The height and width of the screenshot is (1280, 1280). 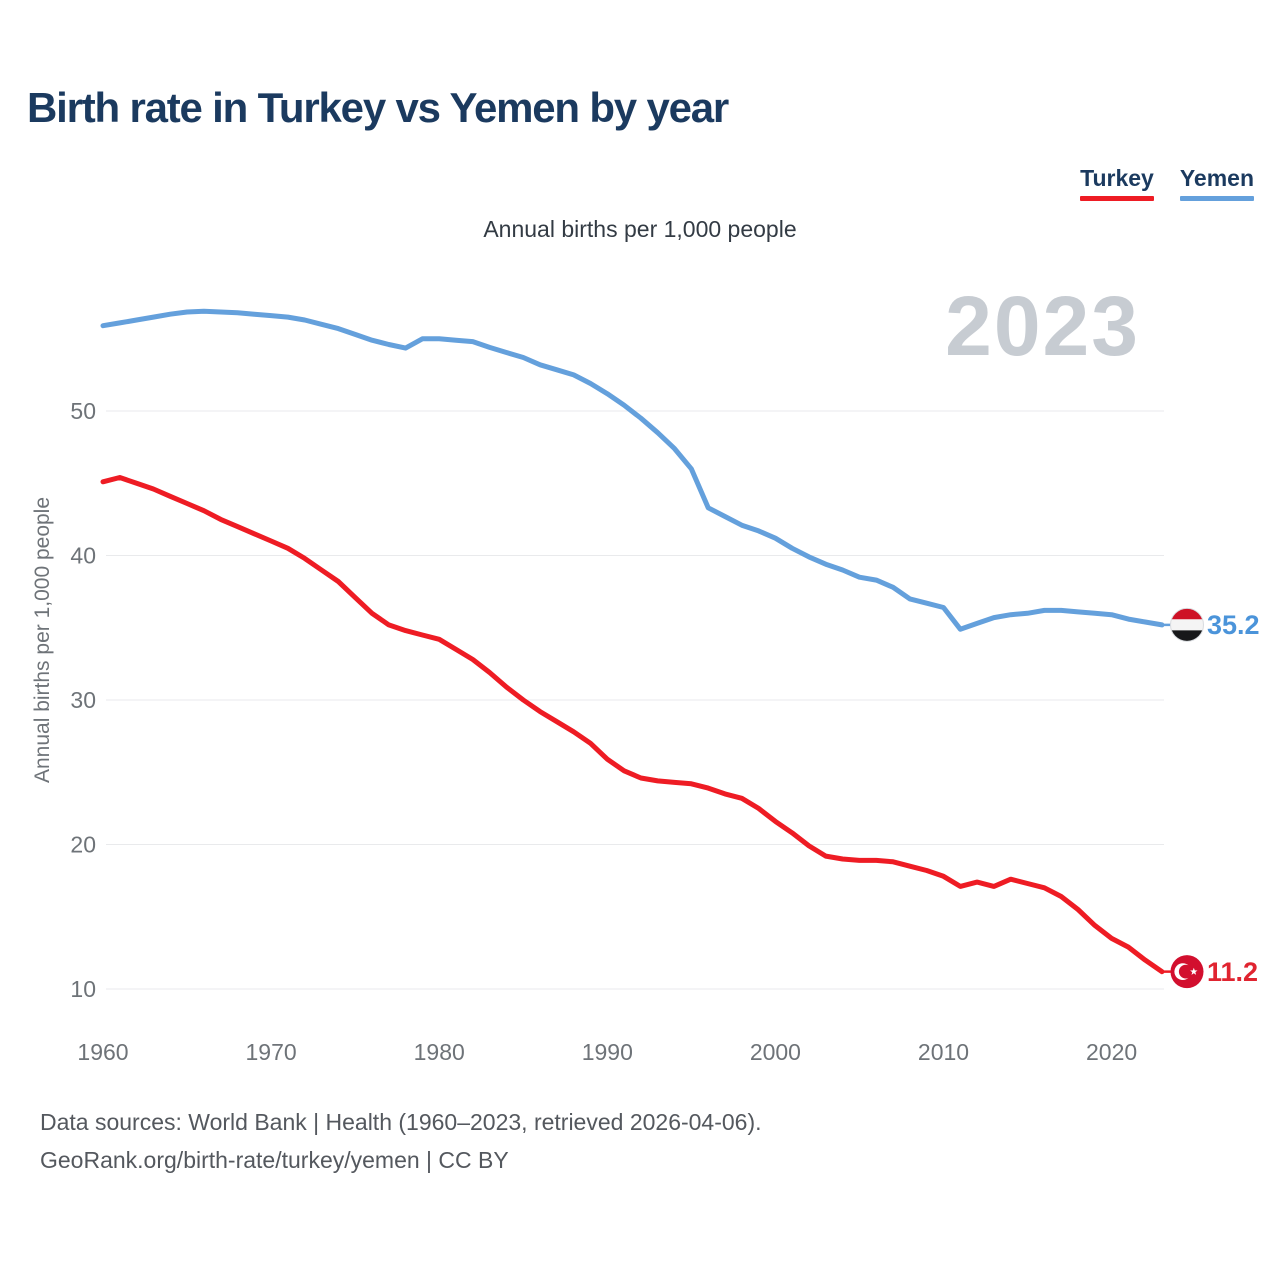 I want to click on yemen-flag-ring, so click(x=1187, y=624).